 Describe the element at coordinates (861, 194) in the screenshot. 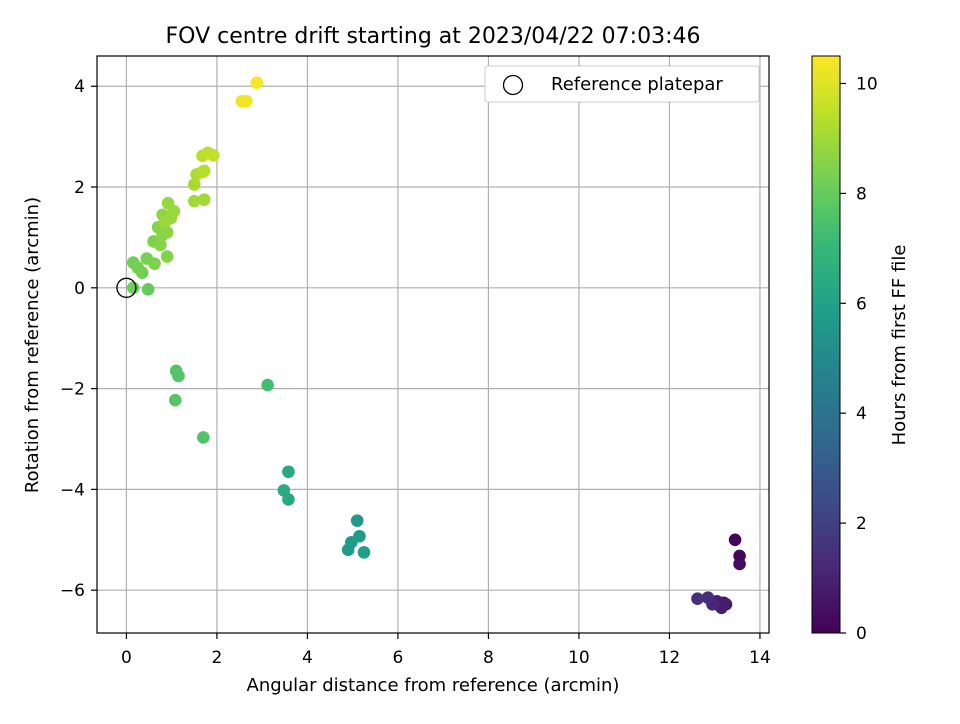

I see `colorbar-tick-label: 8` at that location.